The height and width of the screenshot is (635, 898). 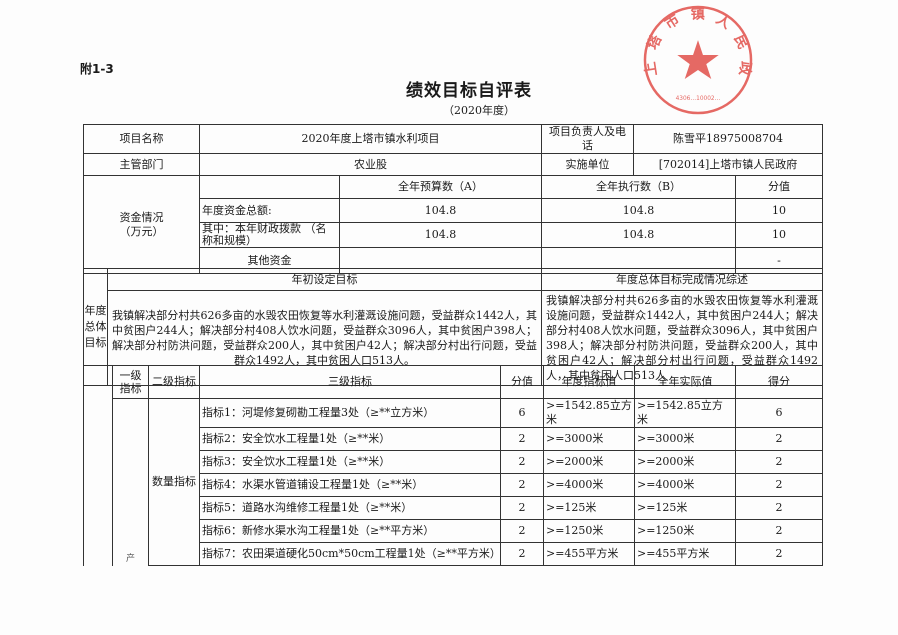 What do you see at coordinates (728, 139) in the screenshot?
I see `manager-value: 陈雪平18975008704` at bounding box center [728, 139].